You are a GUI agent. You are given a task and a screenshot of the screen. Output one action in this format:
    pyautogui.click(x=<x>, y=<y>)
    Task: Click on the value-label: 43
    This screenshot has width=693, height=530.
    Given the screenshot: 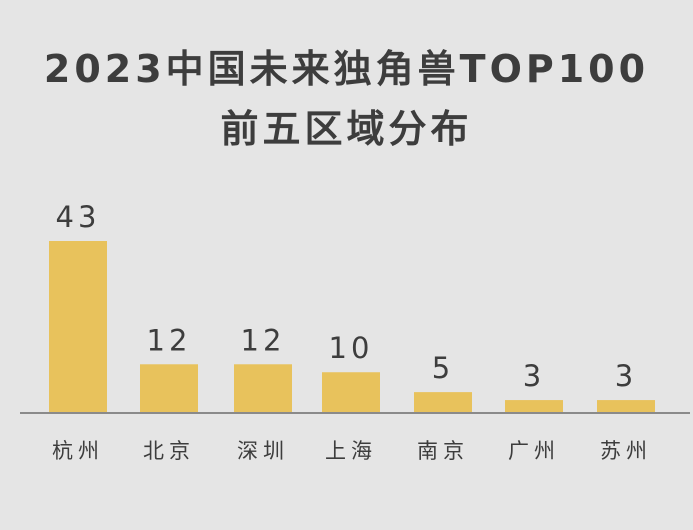 What is the action you would take?
    pyautogui.click(x=78, y=217)
    